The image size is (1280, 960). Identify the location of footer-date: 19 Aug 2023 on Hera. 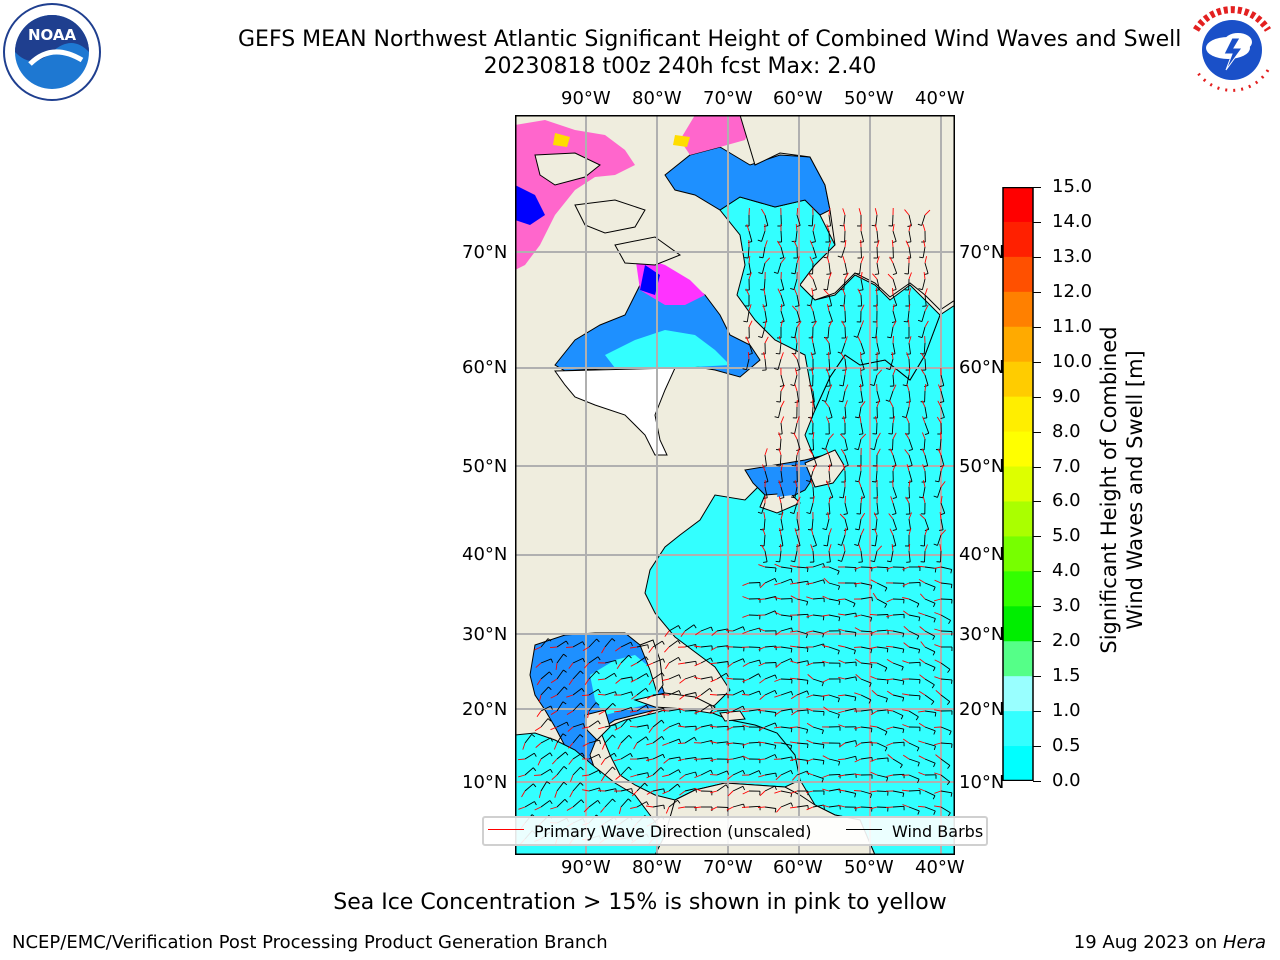
(1170, 942).